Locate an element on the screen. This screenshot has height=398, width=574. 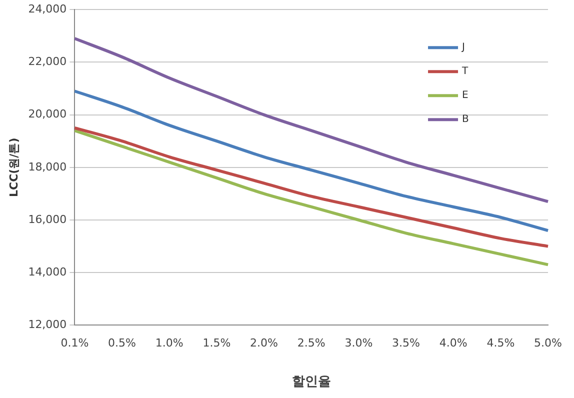
x-tick-label: 4.5% is located at coordinates (500, 343).